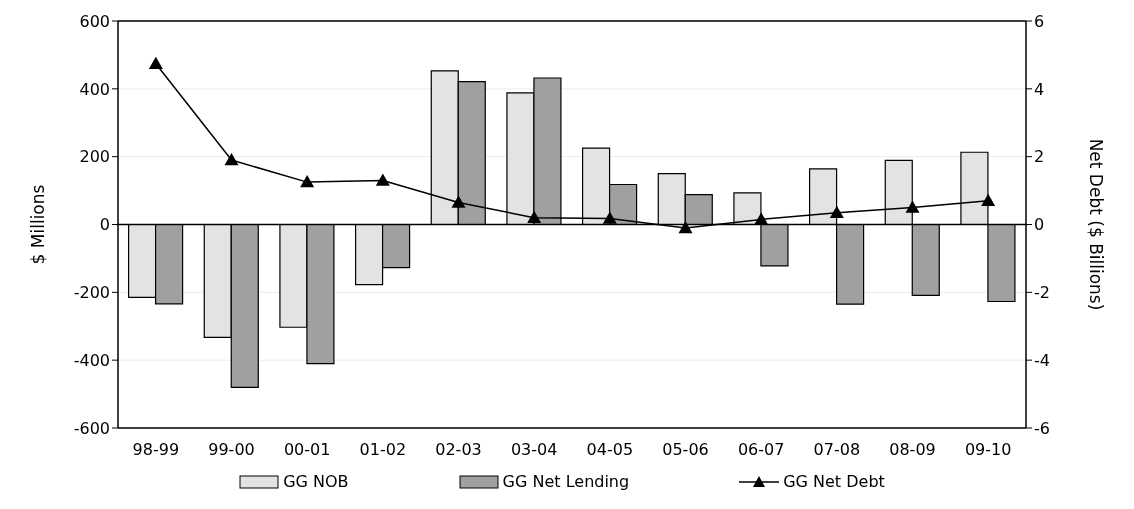 The height and width of the screenshot is (509, 1134). Describe the element at coordinates (91, 360) in the screenshot. I see `y-tick-label: -400` at that location.